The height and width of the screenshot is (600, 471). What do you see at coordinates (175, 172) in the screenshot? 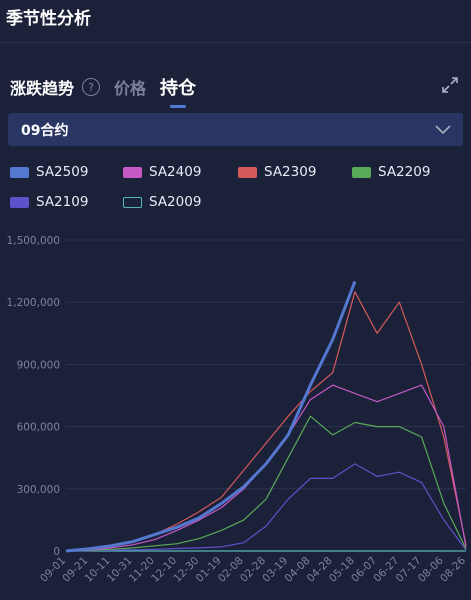
I see `legend-label: SA2409` at bounding box center [175, 172].